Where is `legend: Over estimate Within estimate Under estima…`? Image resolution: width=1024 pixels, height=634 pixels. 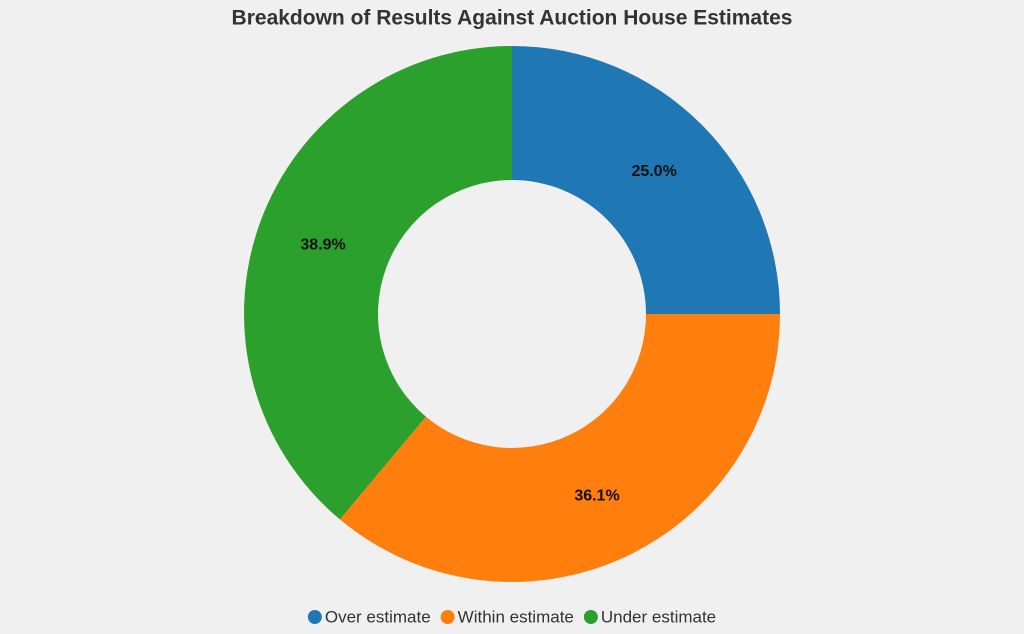
legend: Over estimate Within estimate Under estima… is located at coordinates (511, 616).